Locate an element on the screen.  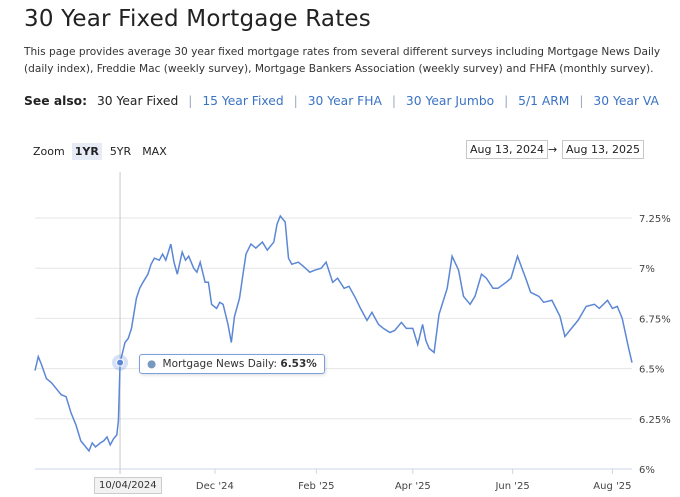
hover-point-marker is located at coordinates (120, 362).